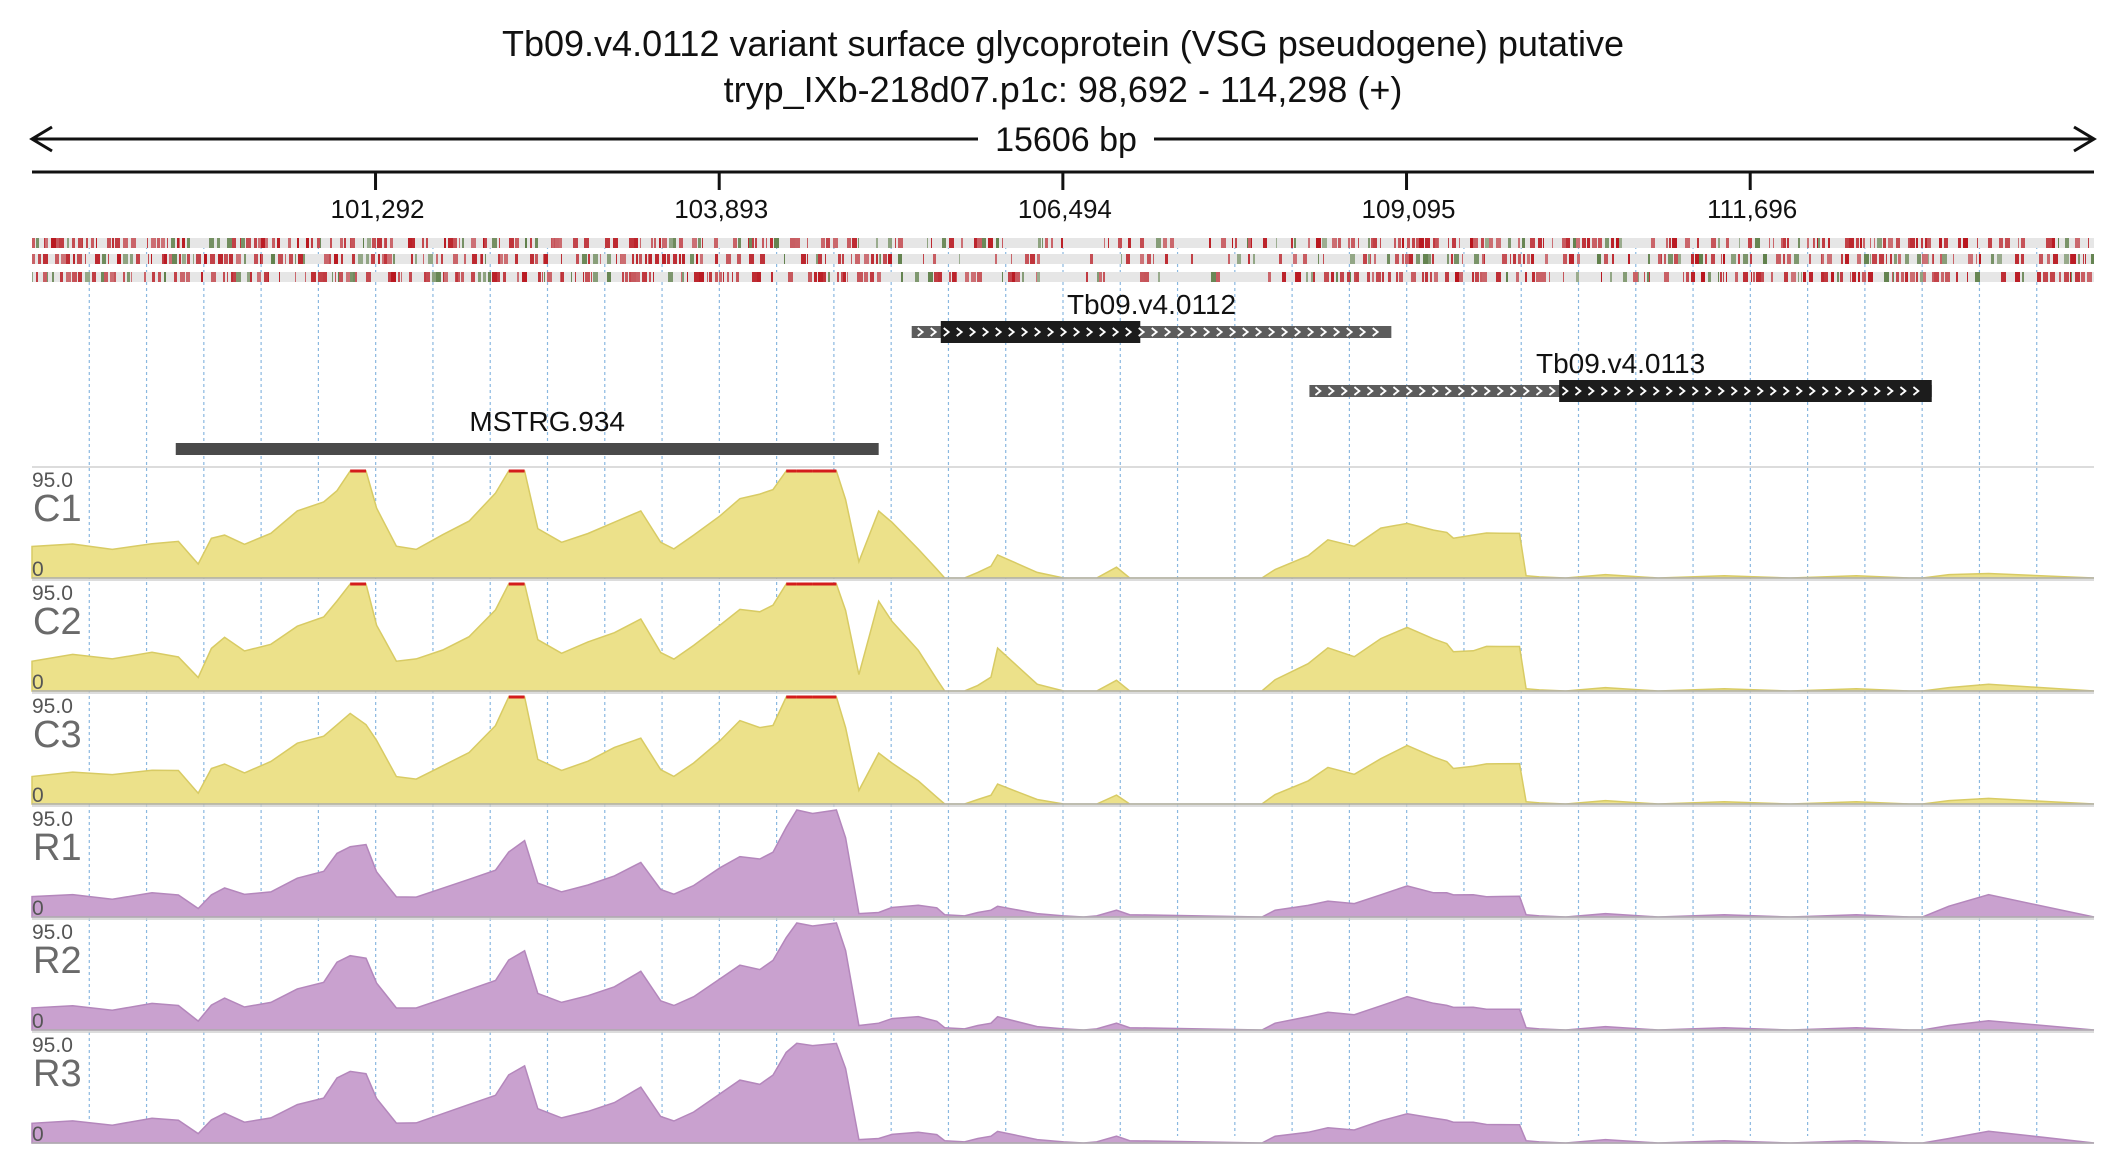  Describe the element at coordinates (1063, 862) in the screenshot. I see `track-r1: 95.0R1 0` at that location.